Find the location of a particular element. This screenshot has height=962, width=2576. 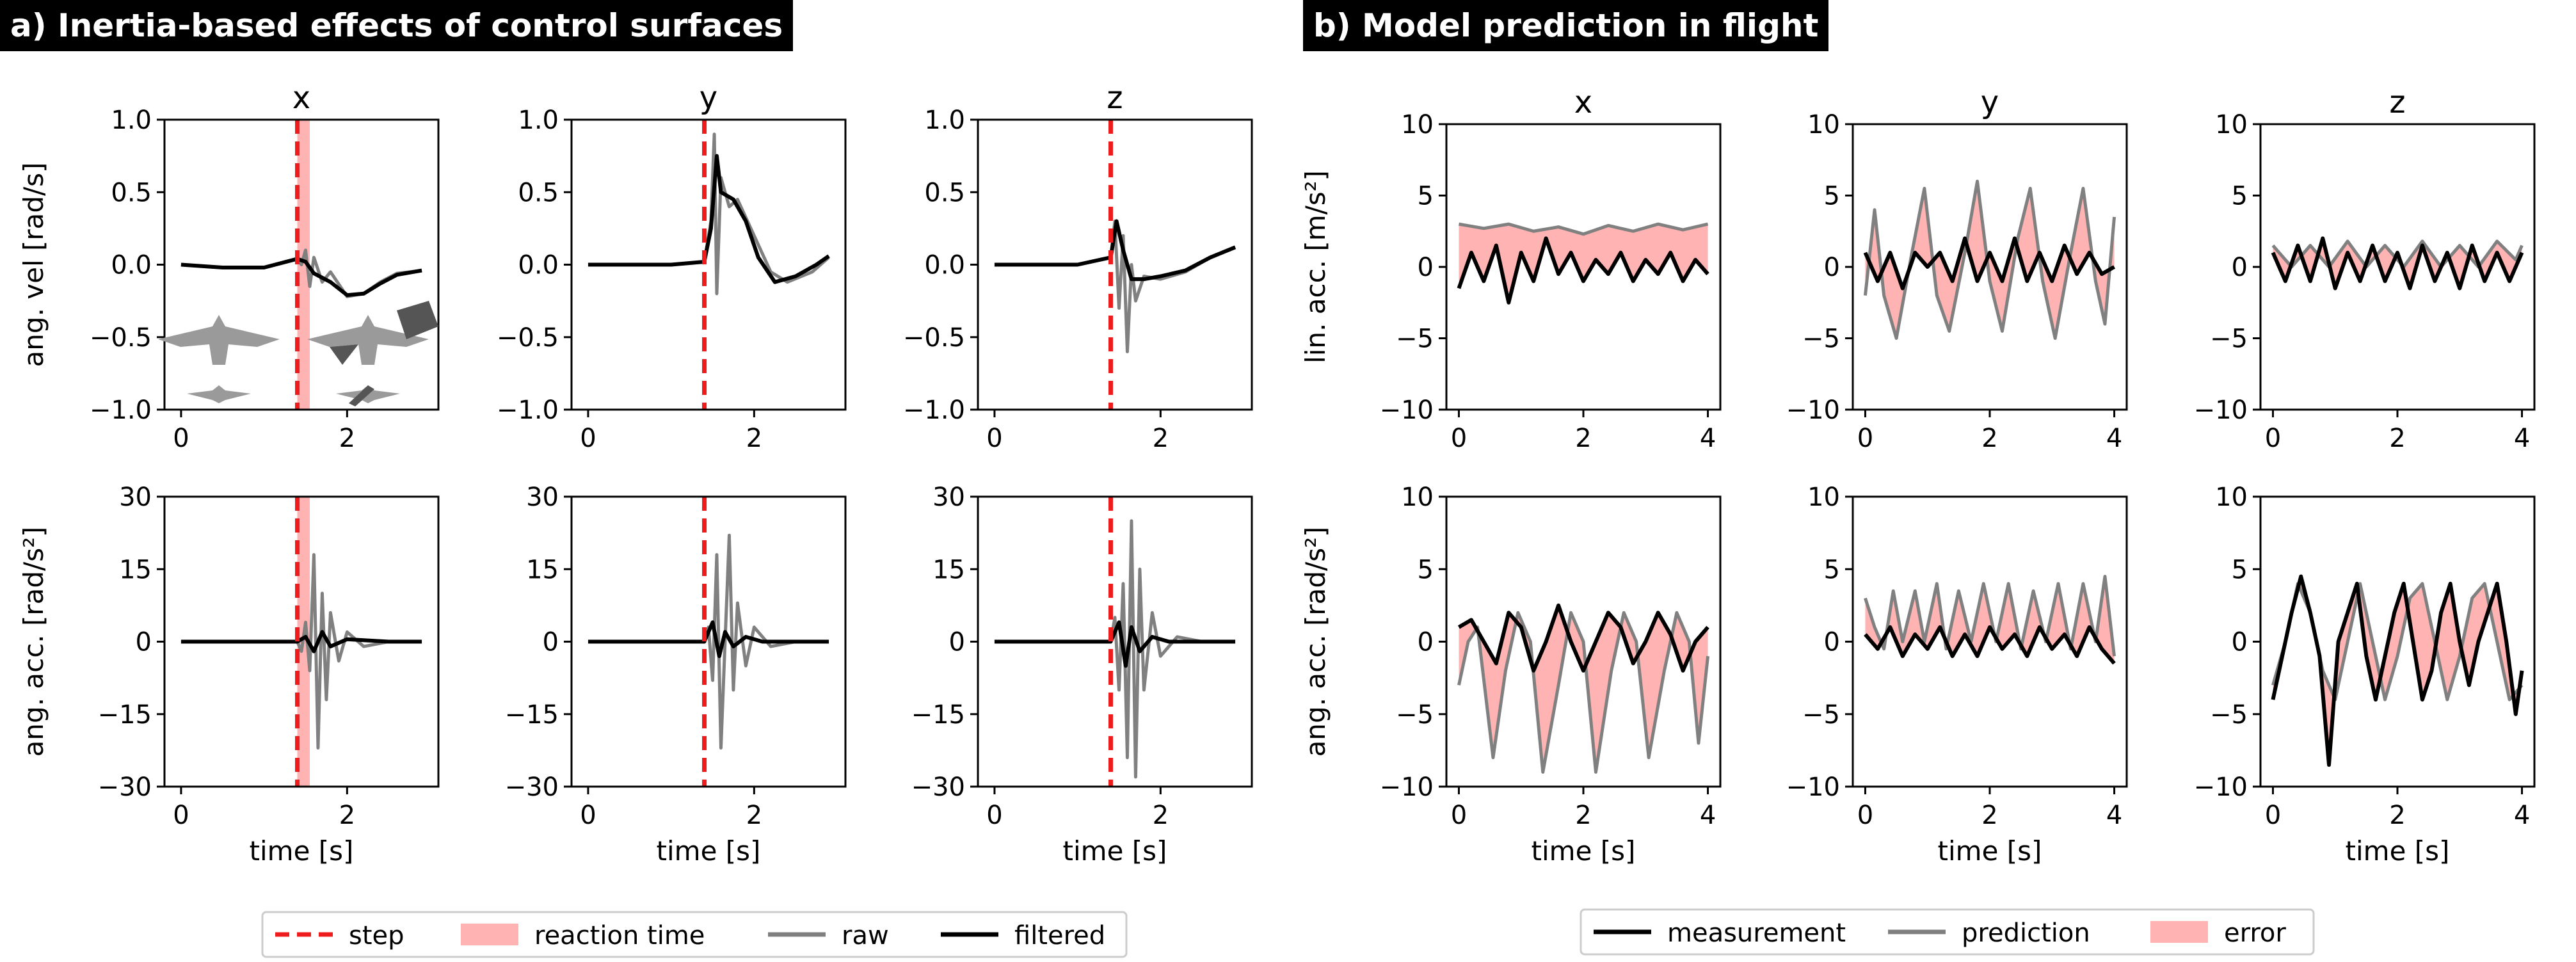

axes-frame is located at coordinates (2397, 267).